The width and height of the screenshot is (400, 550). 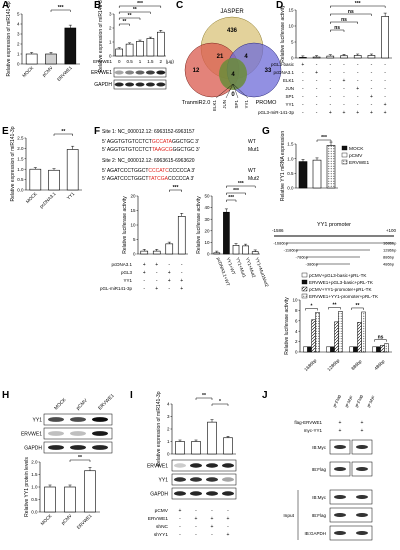 I want to click on panel-i-sig: *, so click(x=220, y=402).